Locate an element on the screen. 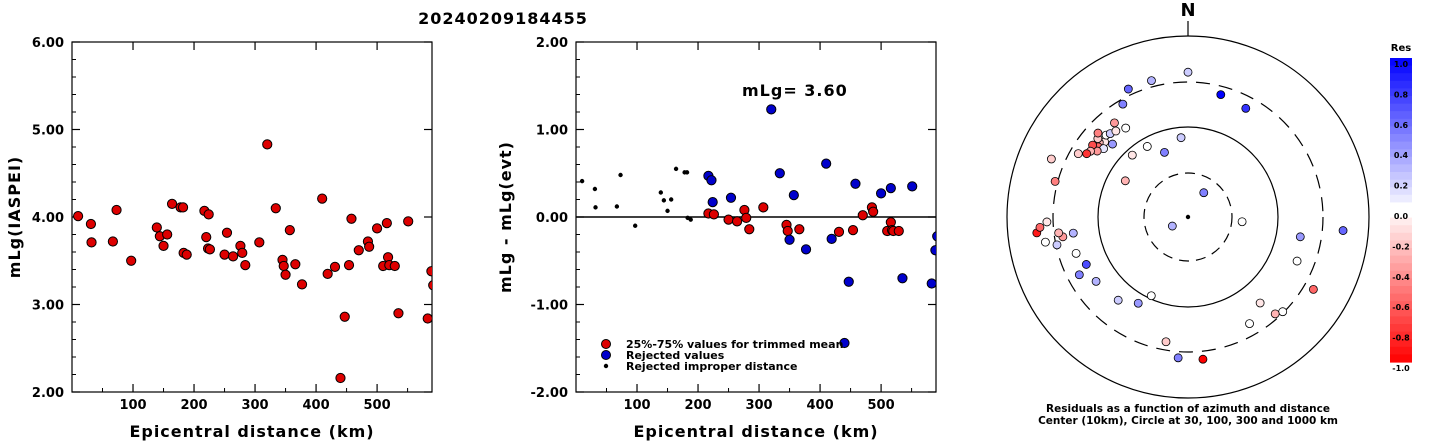 This screenshot has height=441, width=1437. middle-x-tick-label: 200 is located at coordinates (697, 405).